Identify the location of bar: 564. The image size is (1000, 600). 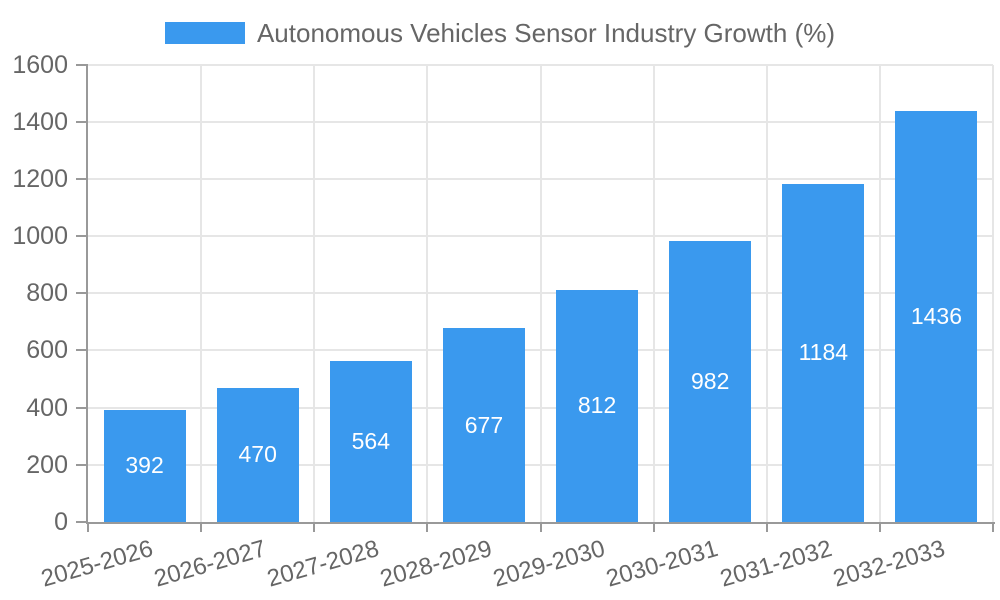
(370, 441).